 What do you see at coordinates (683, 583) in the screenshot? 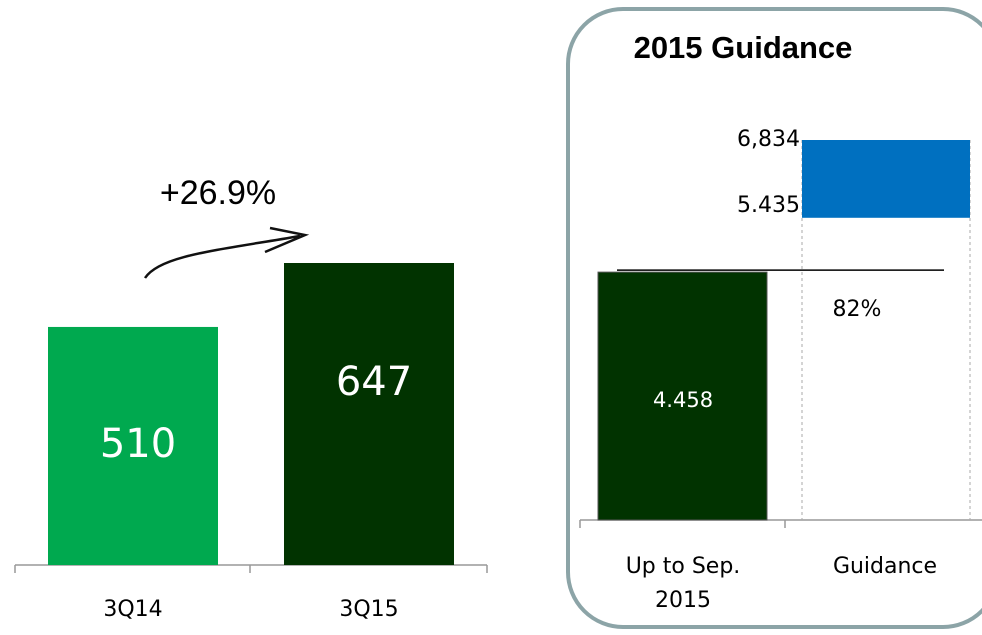
I see `x-tick-label: Up to Sep. 2015` at bounding box center [683, 583].